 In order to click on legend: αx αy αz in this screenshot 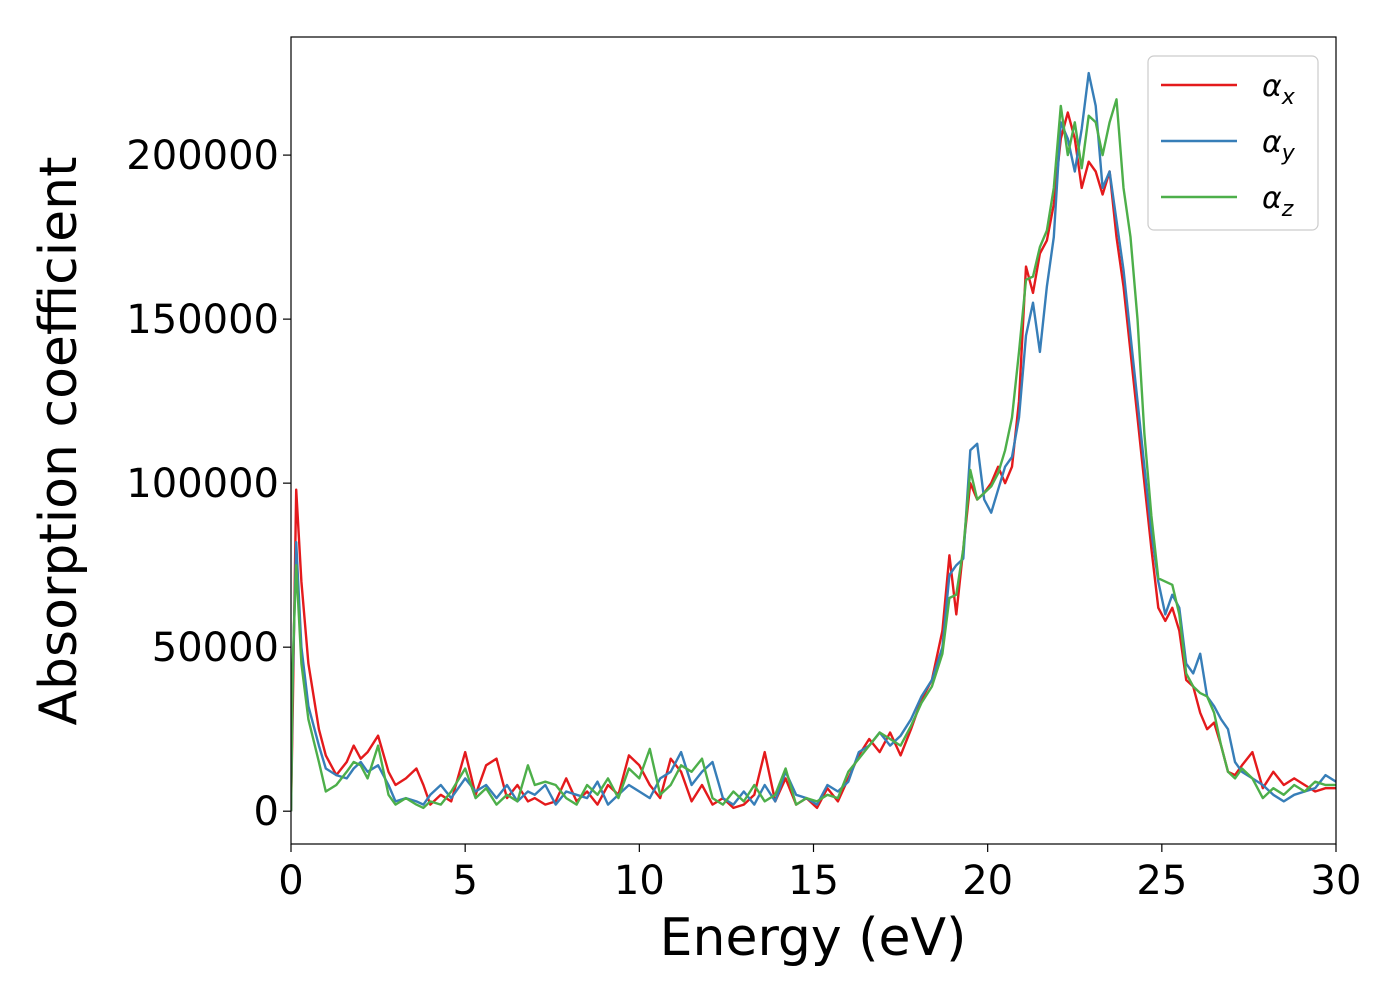, I will do `click(1233, 143)`.